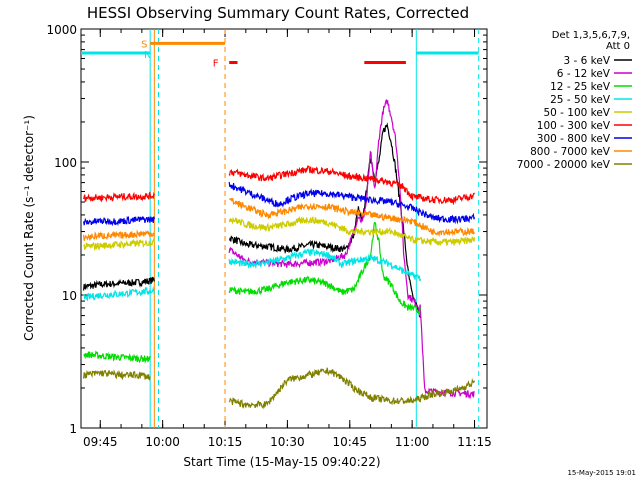 This screenshot has width=640, height=480. I want to click on x-tick-label: 10:45, so click(349, 442).